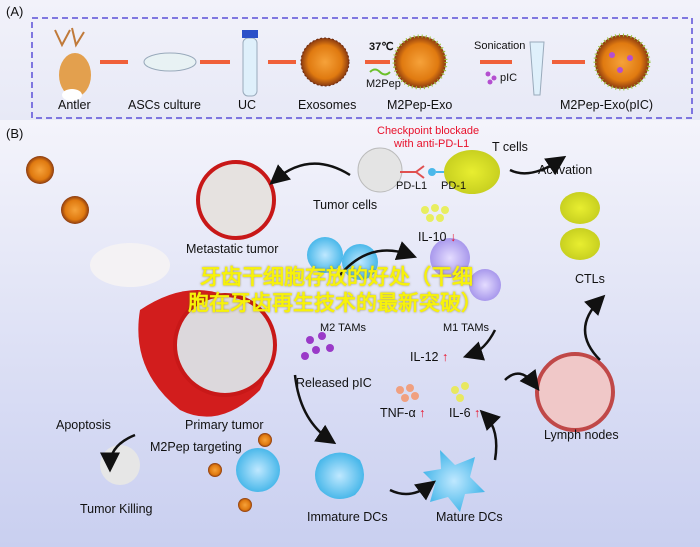  I want to click on il12-label: IL-12 ↑, so click(429, 357).